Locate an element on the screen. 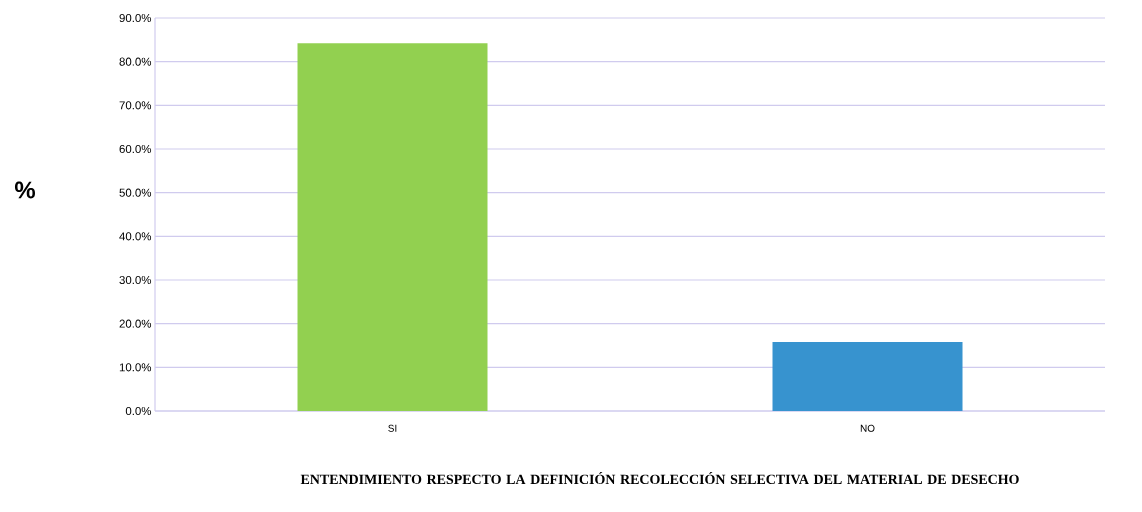  y-tick-label: 70.0% is located at coordinates (135, 105).